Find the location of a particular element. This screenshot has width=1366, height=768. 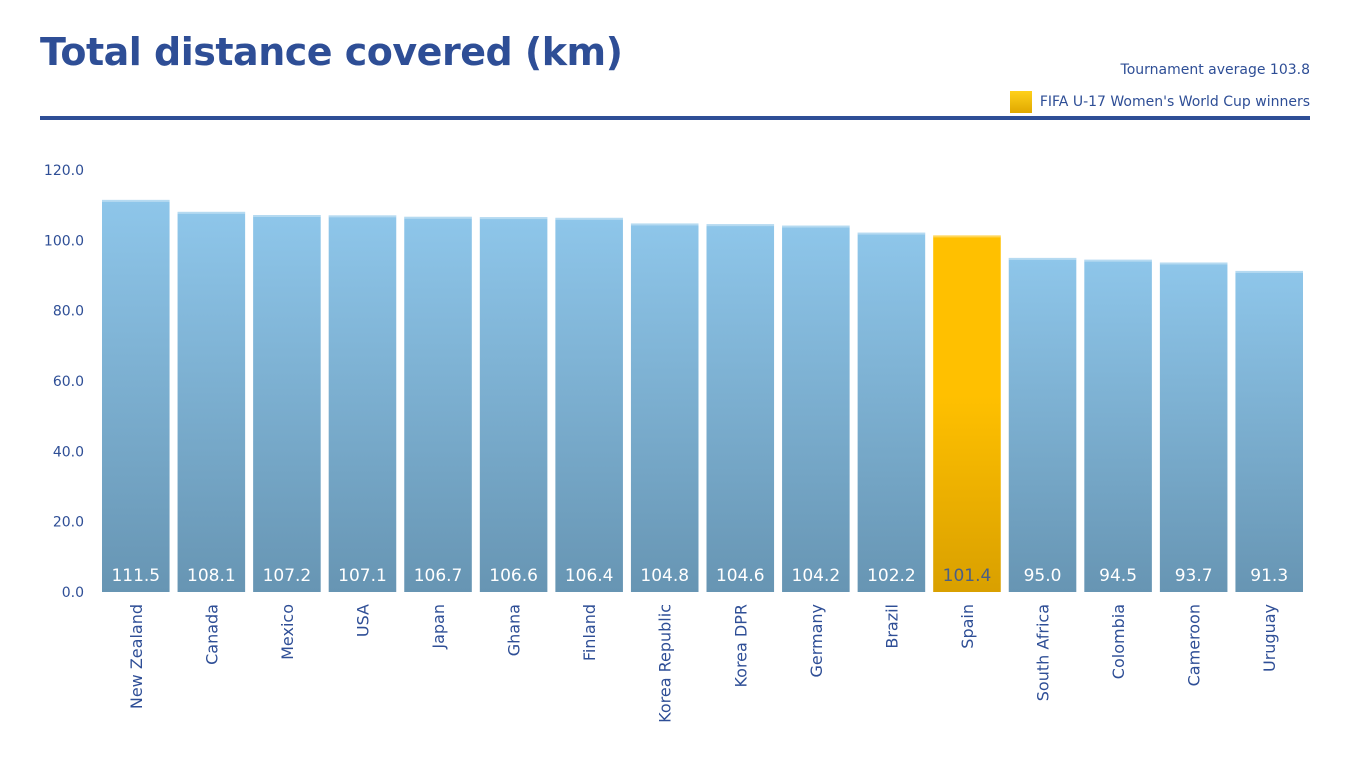

bar-usa is located at coordinates (362, 404).